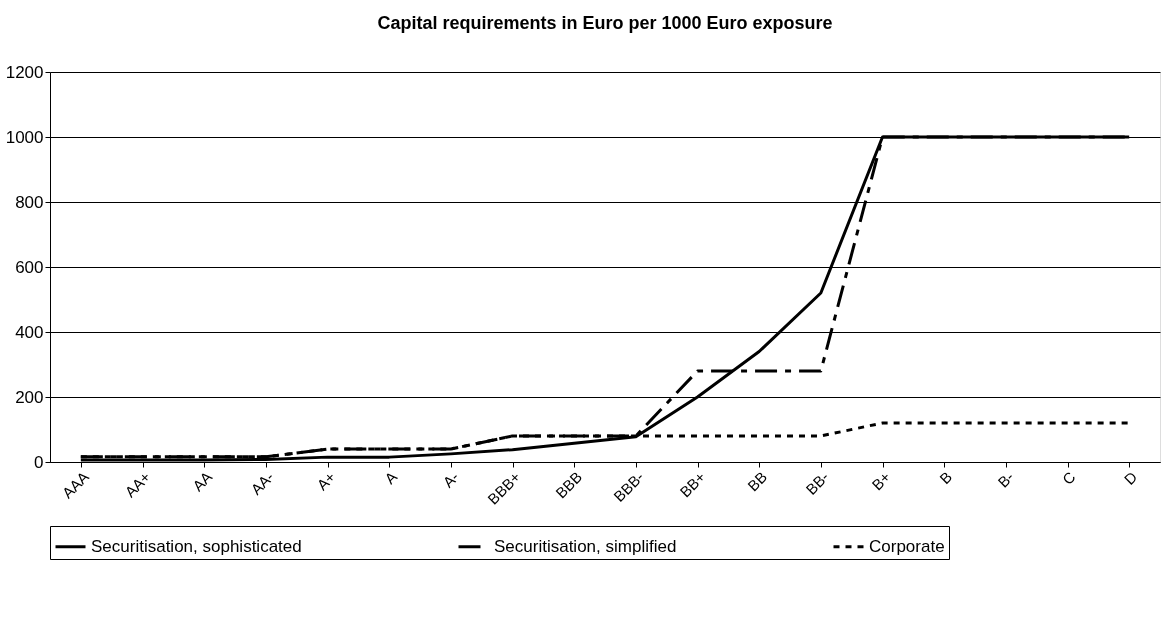  What do you see at coordinates (1130, 477) in the screenshot?
I see `x-tick-label: D` at bounding box center [1130, 477].